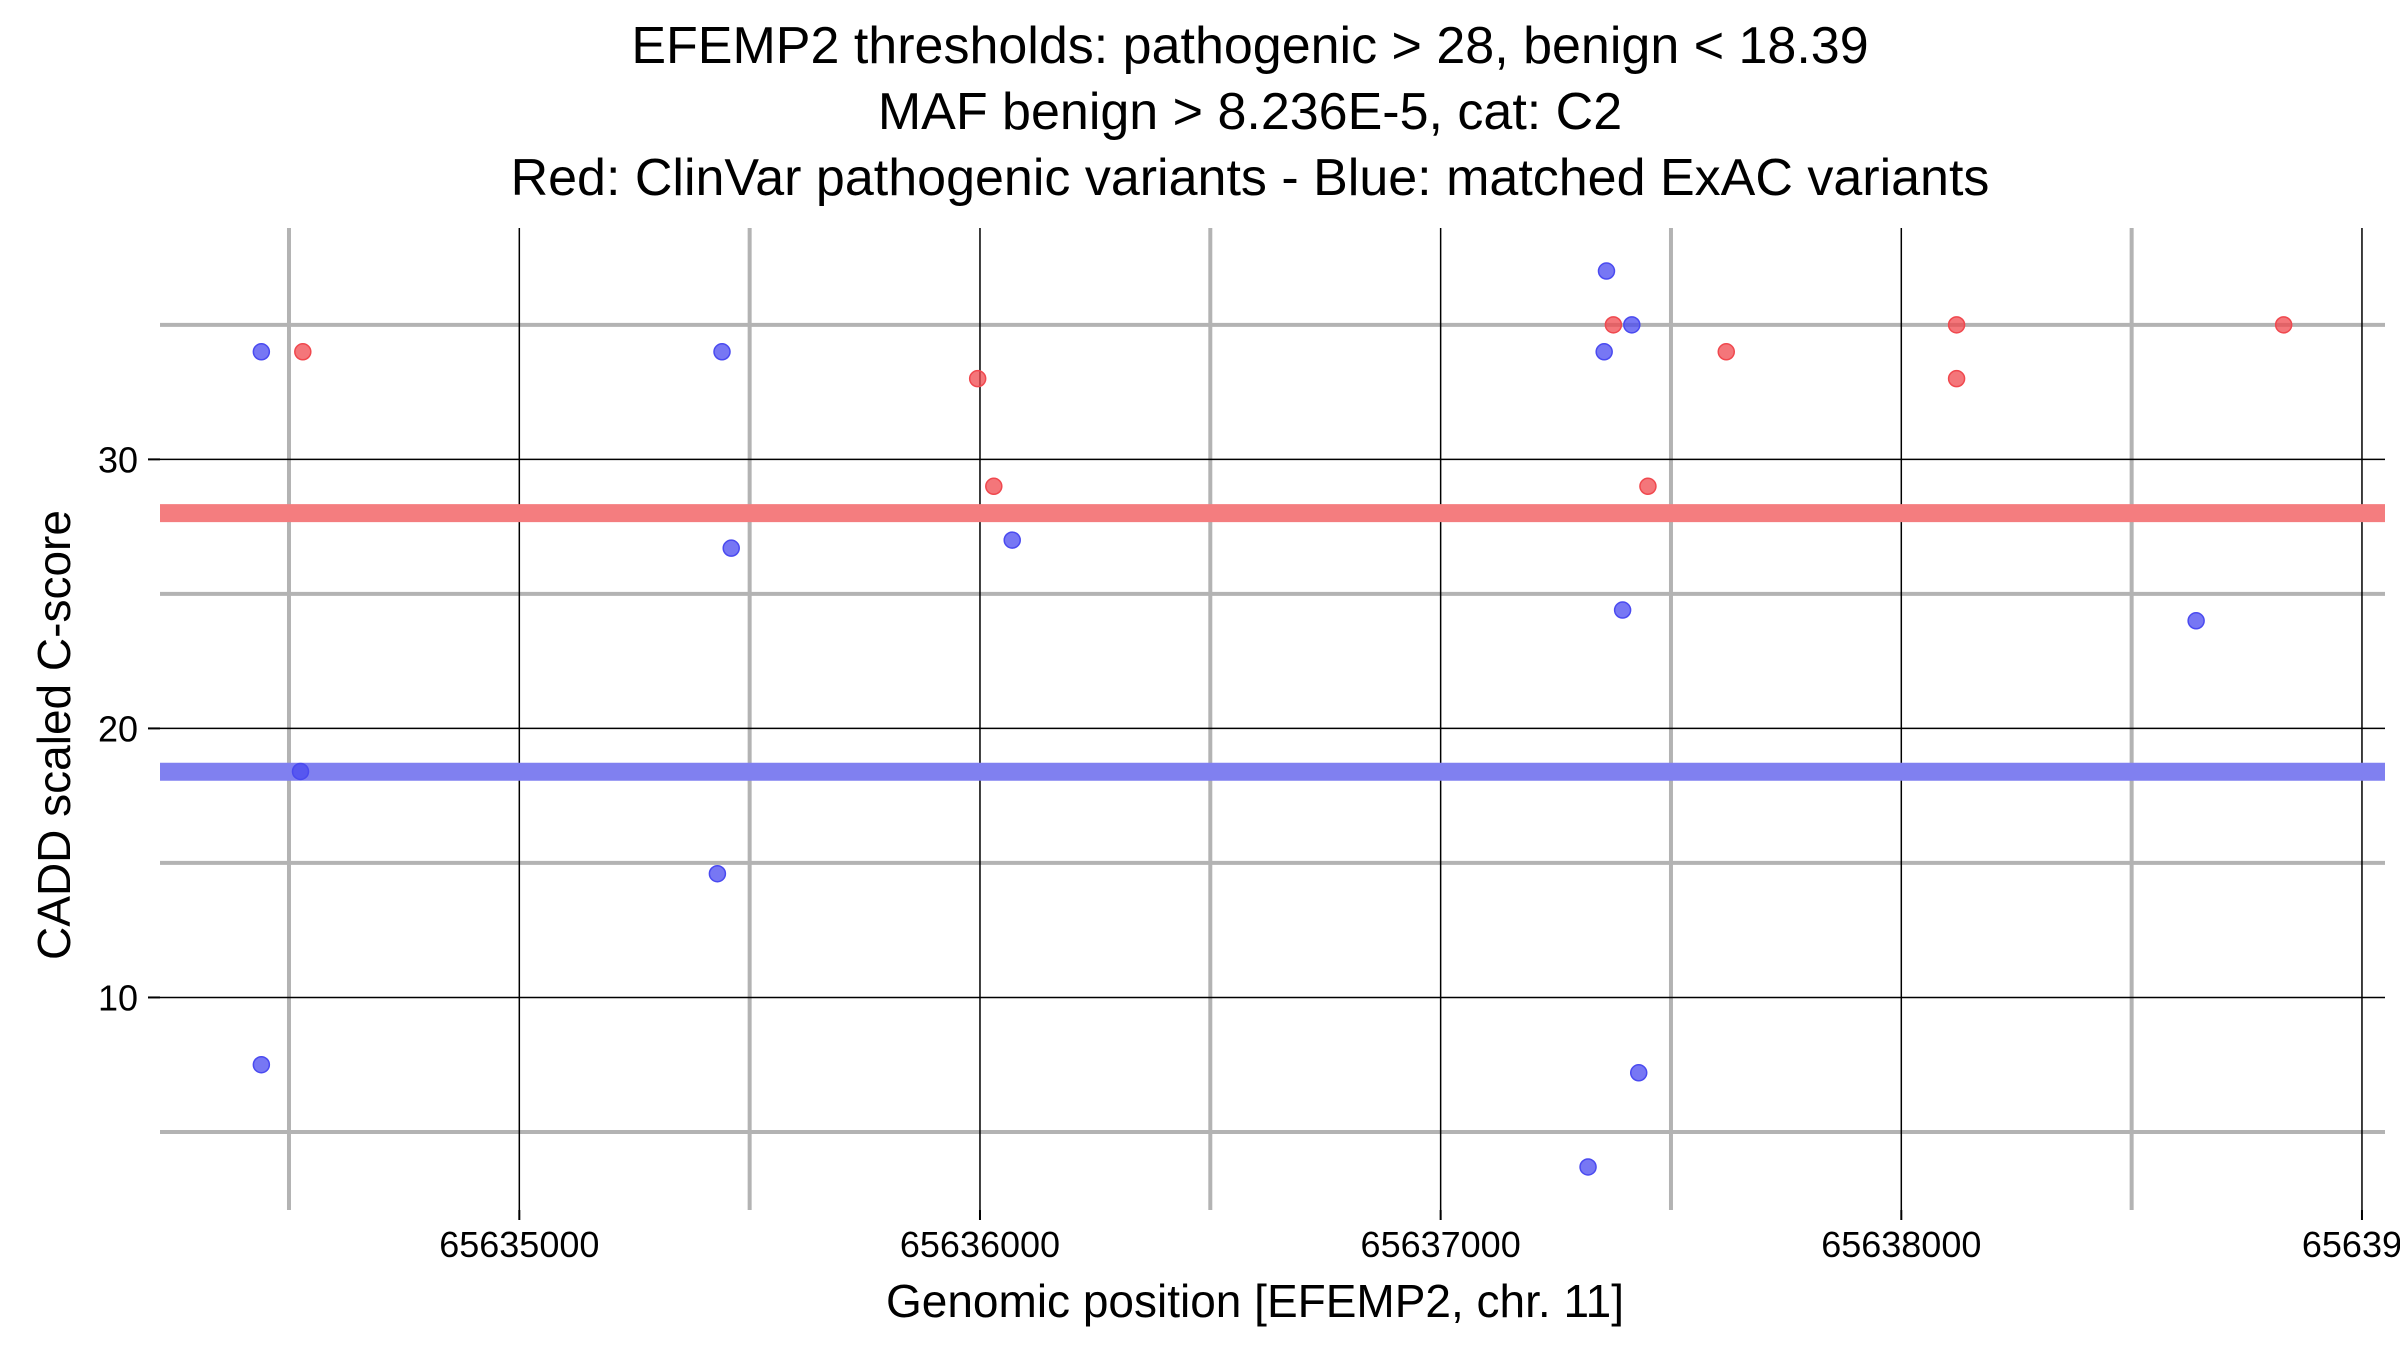 The image size is (2400, 1350). I want to click on x-tick-label: 65635000, so click(519, 1244).